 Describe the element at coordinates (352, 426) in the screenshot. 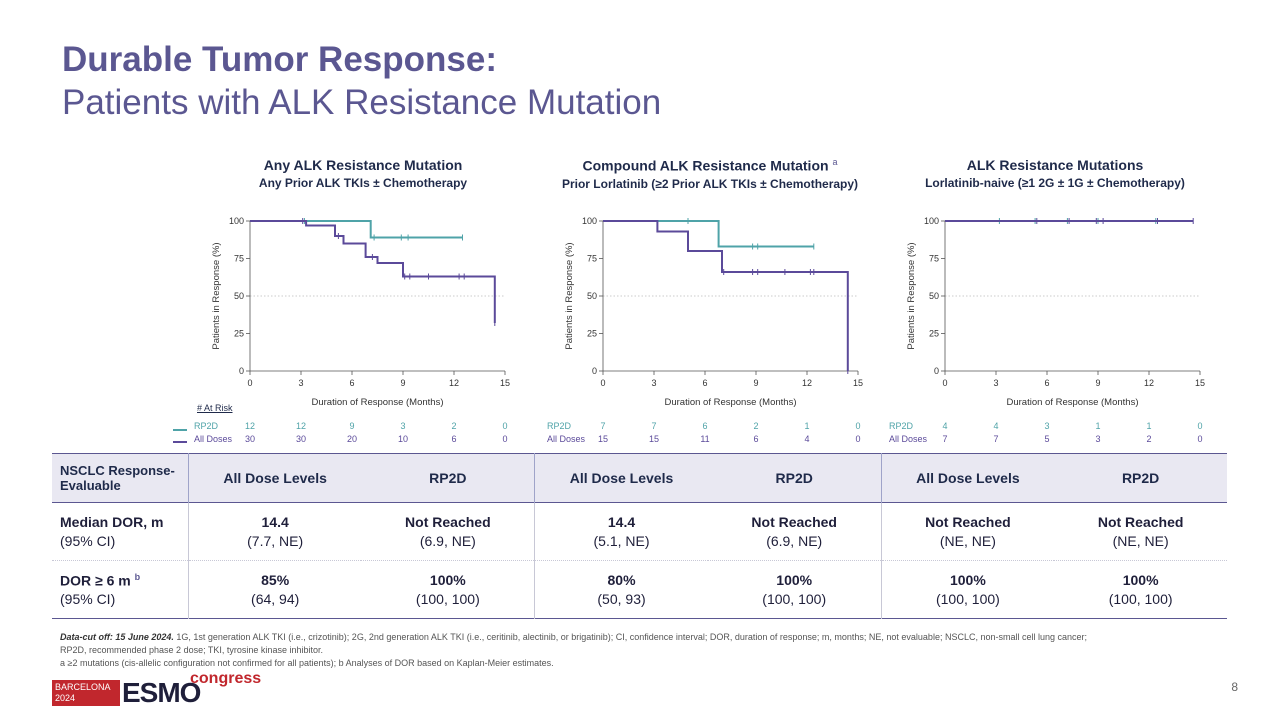

I see `at-risk-count: 9` at that location.